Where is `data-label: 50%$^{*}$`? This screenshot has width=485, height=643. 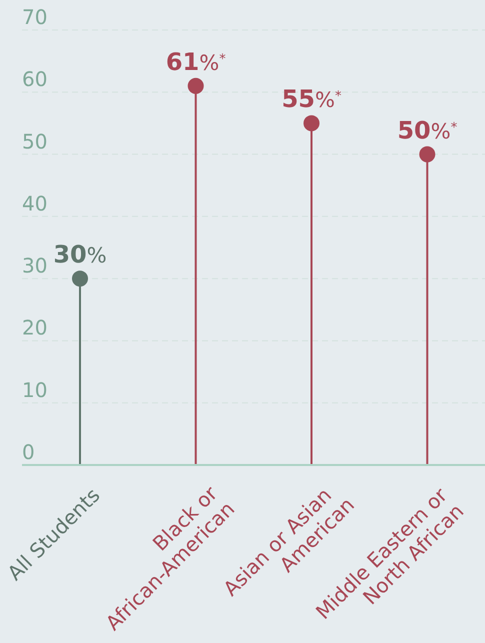
data-label: 50%$^{*}$ is located at coordinates (427, 130).